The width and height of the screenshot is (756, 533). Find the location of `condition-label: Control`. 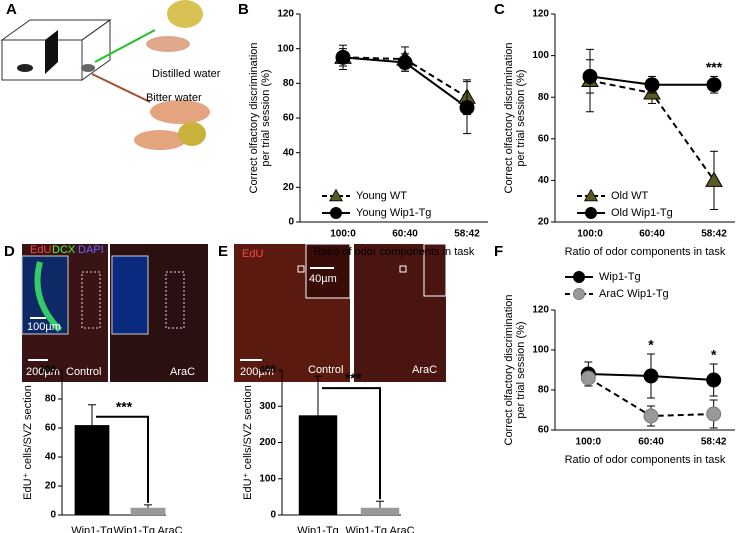

condition-label: Control is located at coordinates (83, 372).